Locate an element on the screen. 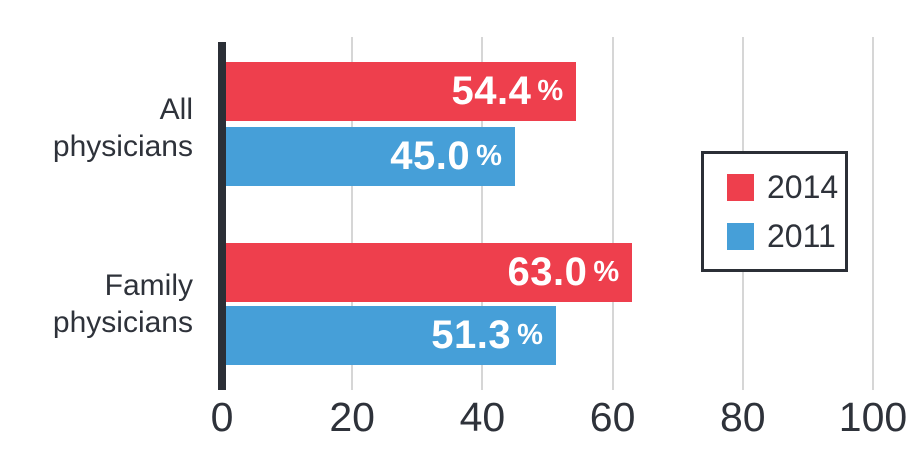  legend-item-2011: 2011 is located at coordinates (786, 236).